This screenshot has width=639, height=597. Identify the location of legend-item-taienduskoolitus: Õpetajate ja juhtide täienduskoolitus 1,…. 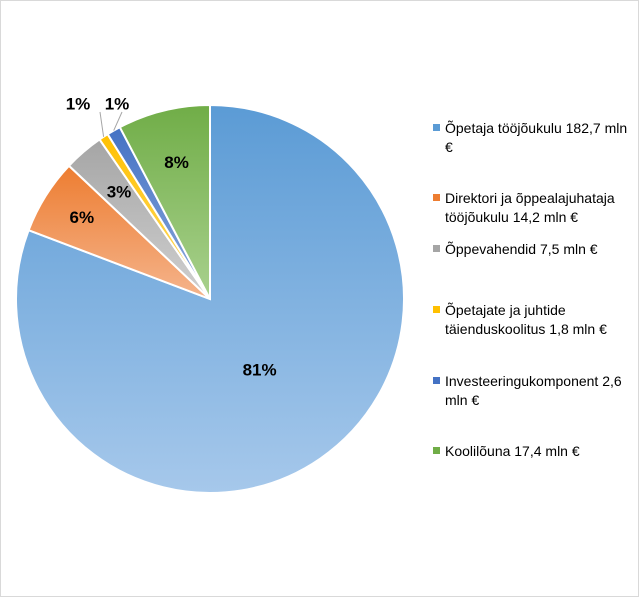
(533, 320).